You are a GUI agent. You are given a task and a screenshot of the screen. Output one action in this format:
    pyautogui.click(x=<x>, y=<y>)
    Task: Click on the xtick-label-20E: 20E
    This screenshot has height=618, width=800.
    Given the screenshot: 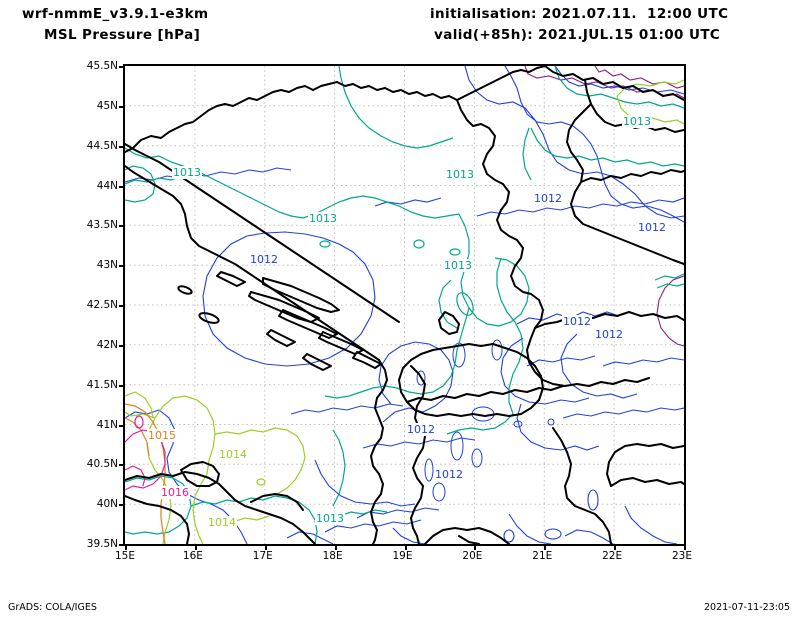 What is the action you would take?
    pyautogui.click(x=472, y=556)
    